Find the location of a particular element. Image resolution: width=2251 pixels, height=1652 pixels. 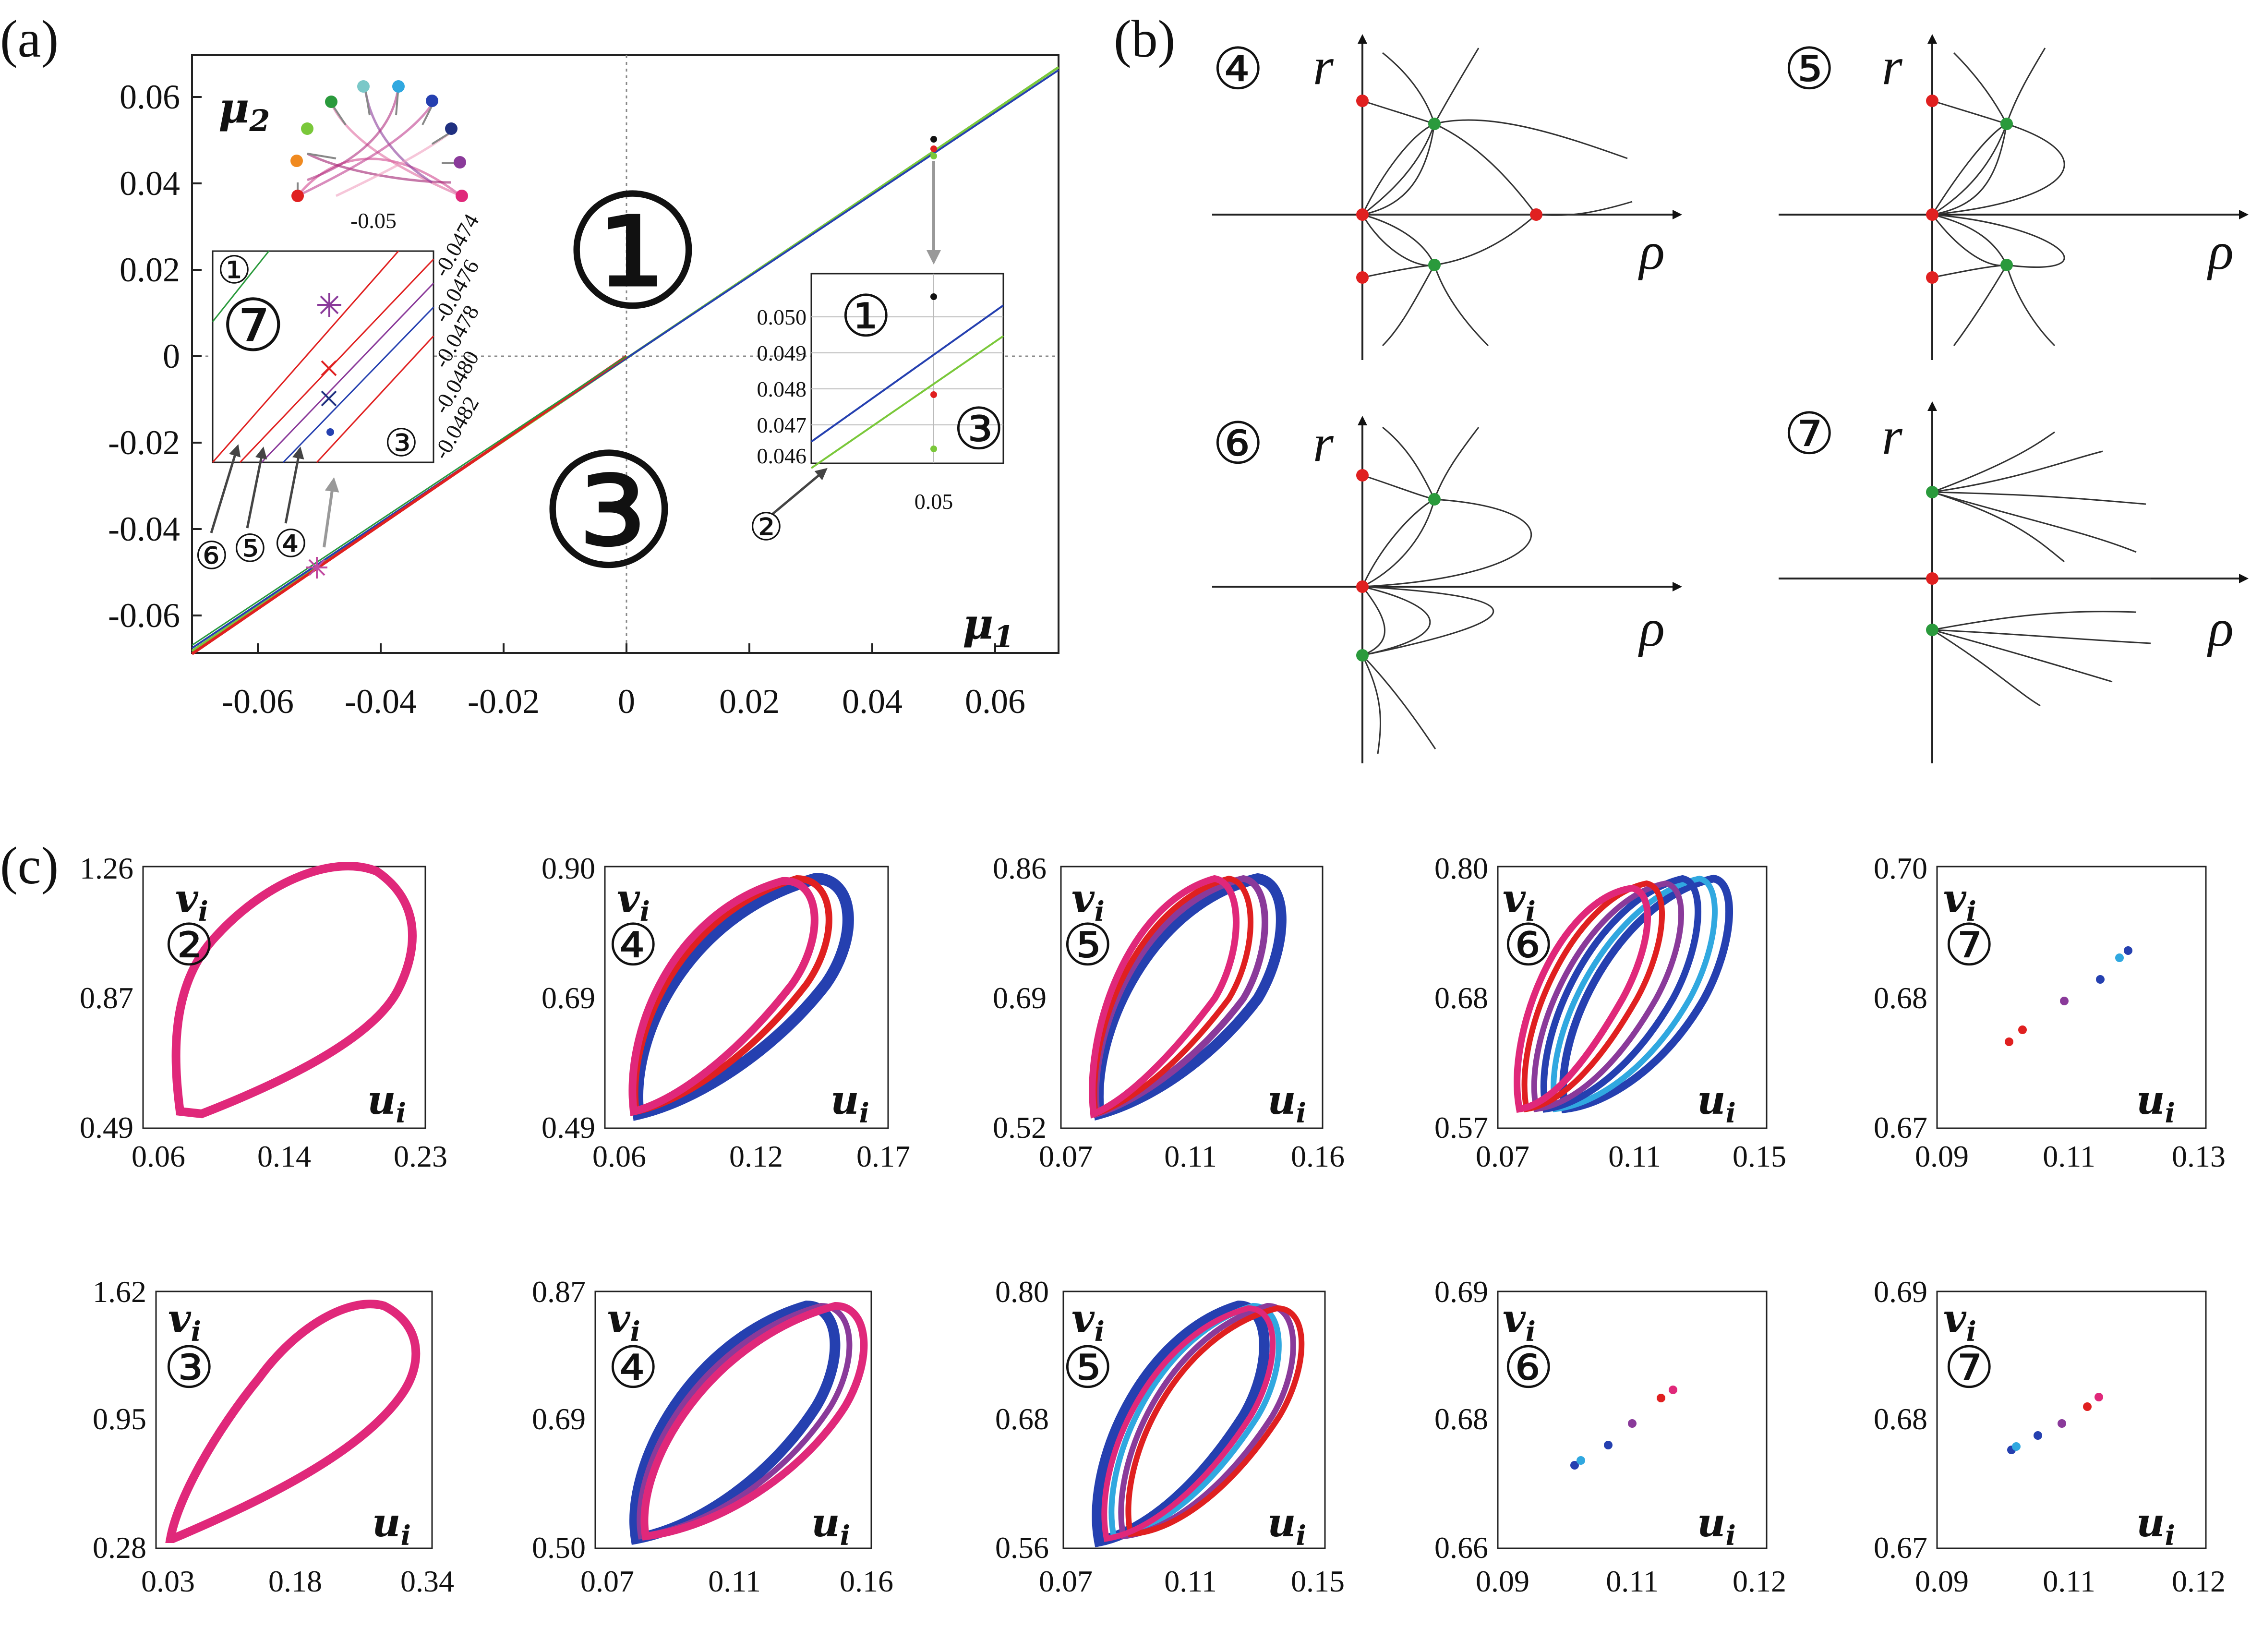

equilibrium-plot-7b: 0.69 0.68 0.67 0.09 0.11 0.12 vi ⑦ ui is located at coordinates (2050, 1436).